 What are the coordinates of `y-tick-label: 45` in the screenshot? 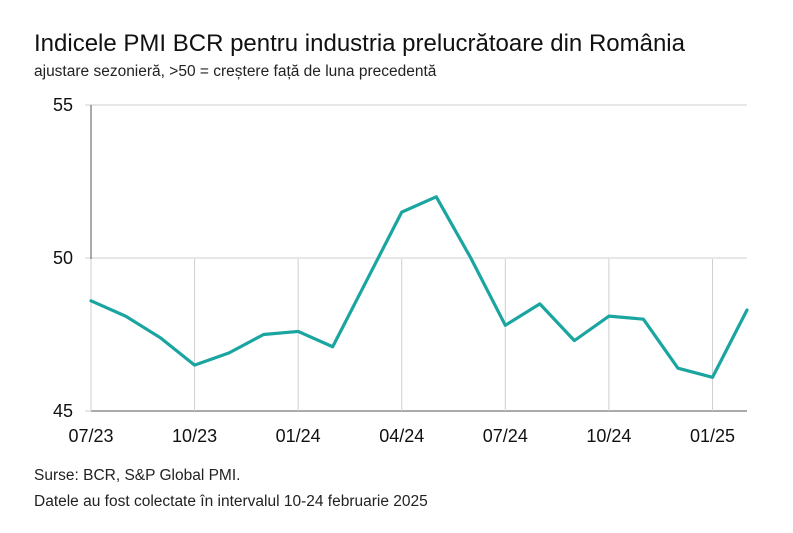 It's located at (63, 411).